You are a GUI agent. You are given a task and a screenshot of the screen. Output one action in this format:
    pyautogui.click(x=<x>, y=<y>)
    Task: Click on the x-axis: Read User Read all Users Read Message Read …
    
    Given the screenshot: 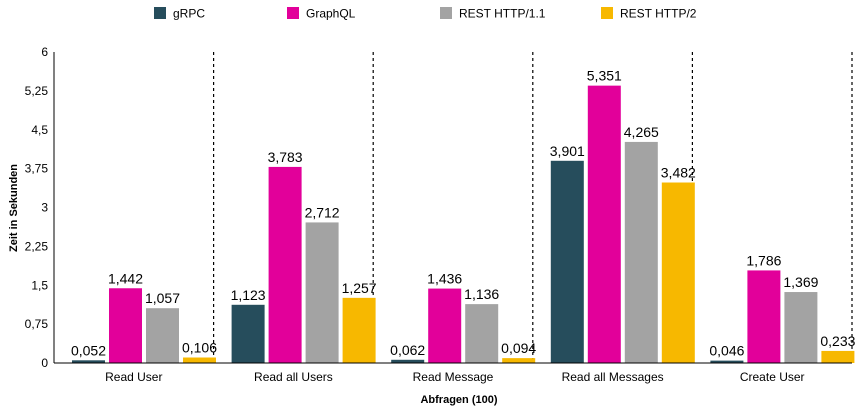 What is the action you would take?
    pyautogui.click(x=453, y=373)
    